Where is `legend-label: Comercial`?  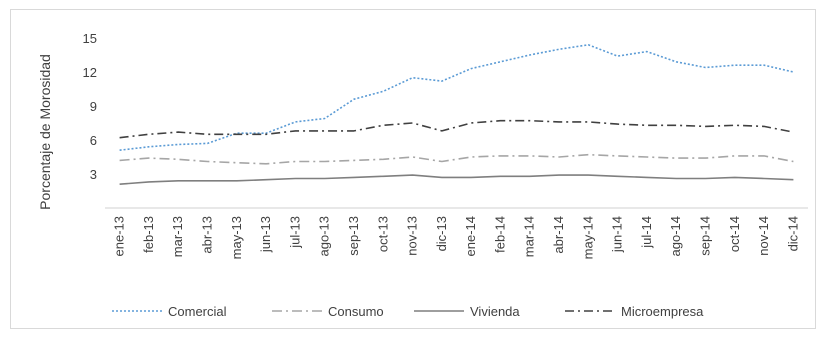
legend-label: Comercial is located at coordinates (197, 311).